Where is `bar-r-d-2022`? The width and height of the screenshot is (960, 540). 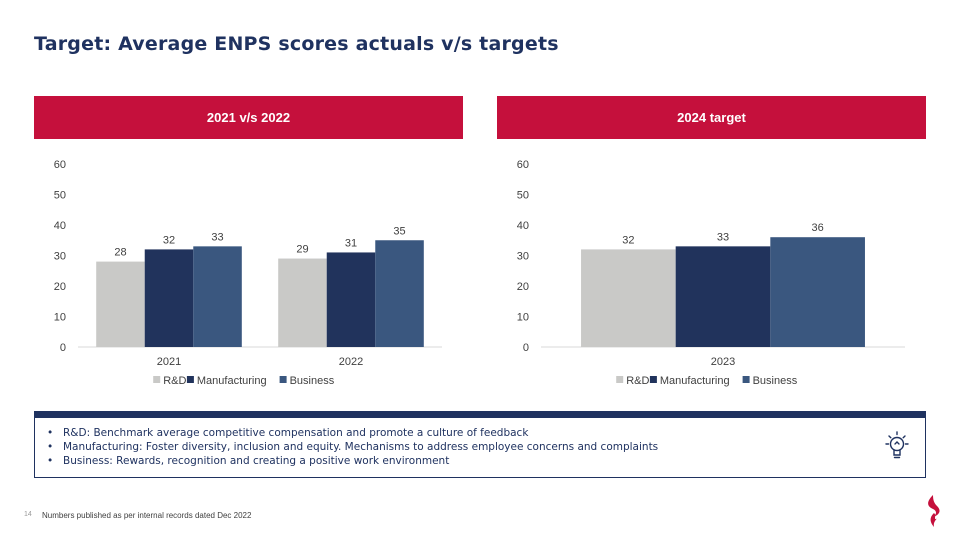 bar-r-d-2022 is located at coordinates (302, 302).